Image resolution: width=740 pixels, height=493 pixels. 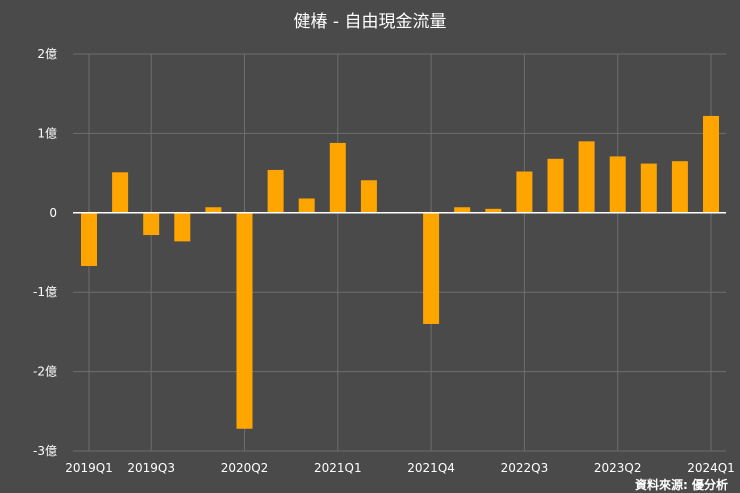 What do you see at coordinates (89, 468) in the screenshot?
I see `x-tick-label: 2019Q1` at bounding box center [89, 468].